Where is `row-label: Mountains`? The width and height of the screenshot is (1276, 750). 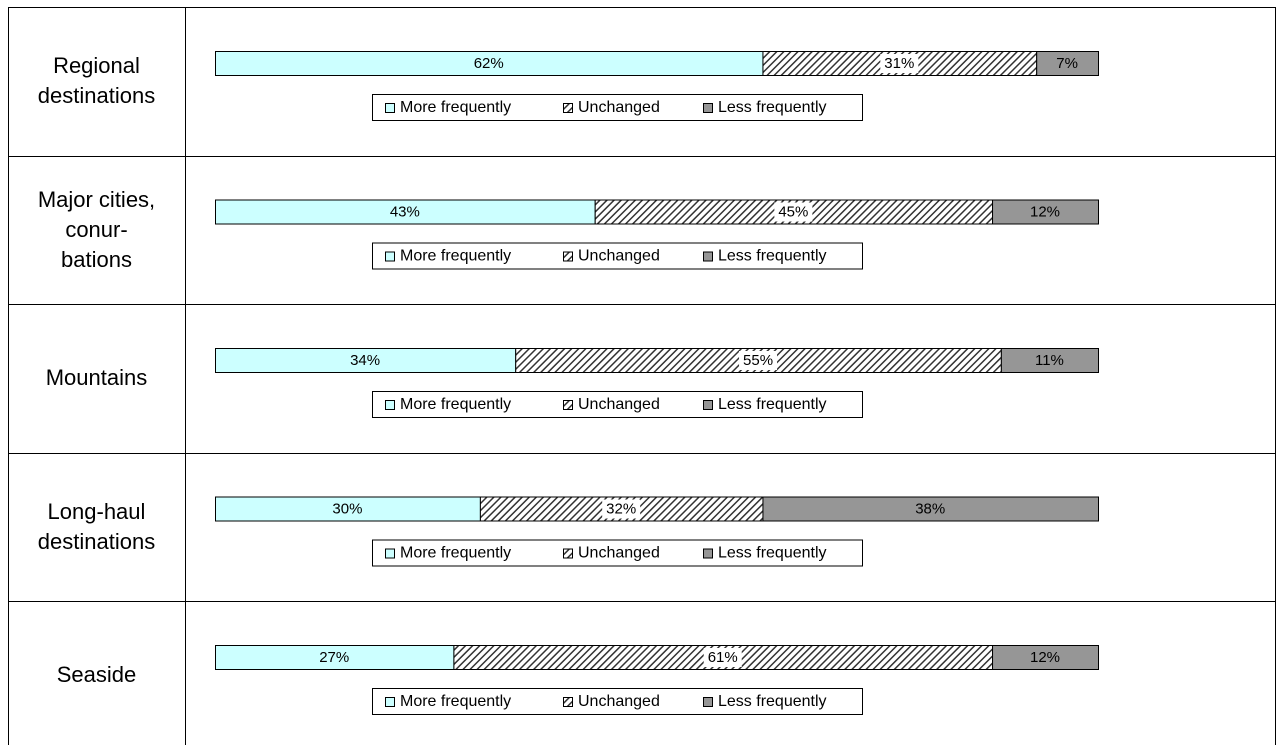
row-label: Mountains is located at coordinates (96, 378).